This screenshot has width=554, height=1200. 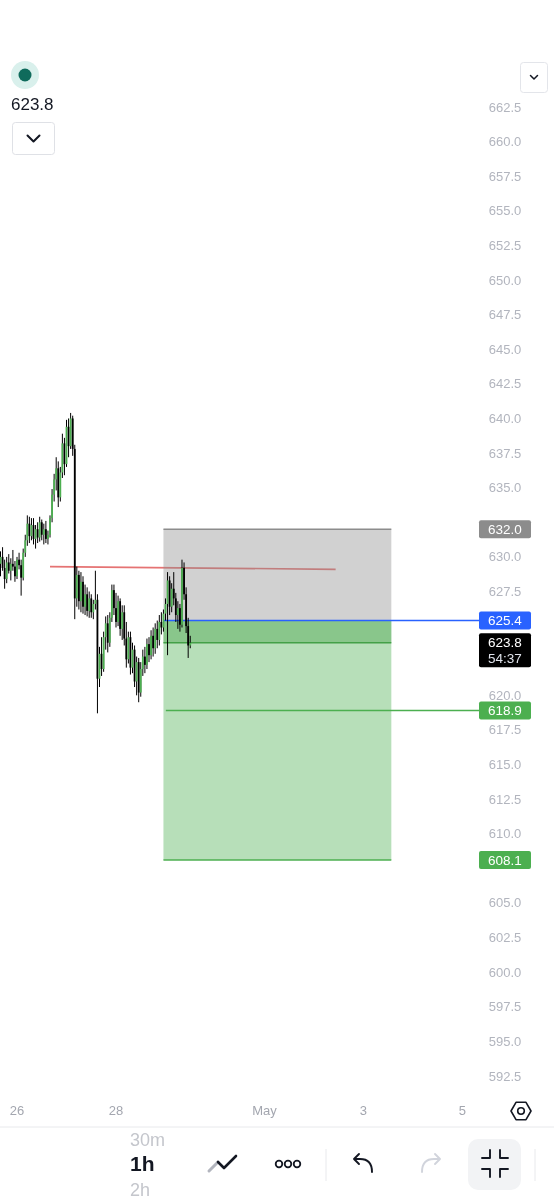 I want to click on text: 30m, so click(x=148, y=1140).